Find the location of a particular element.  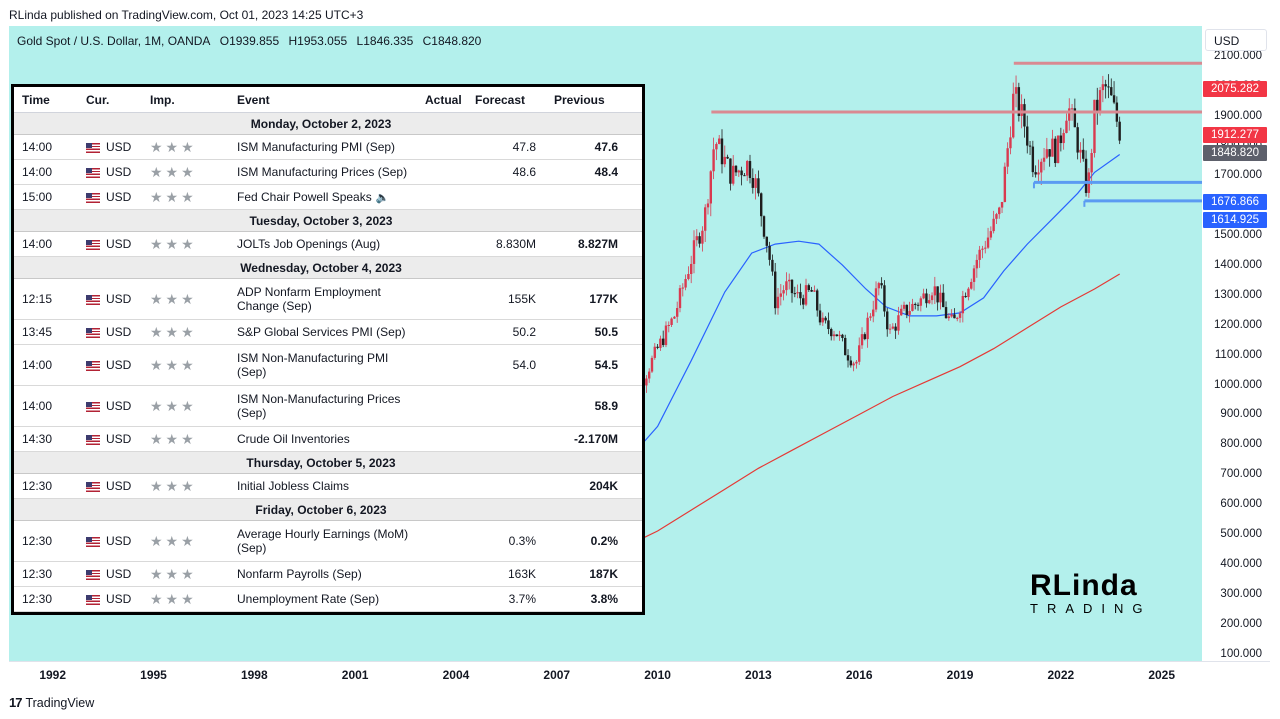

event-time: 15:00 is located at coordinates (46, 197).